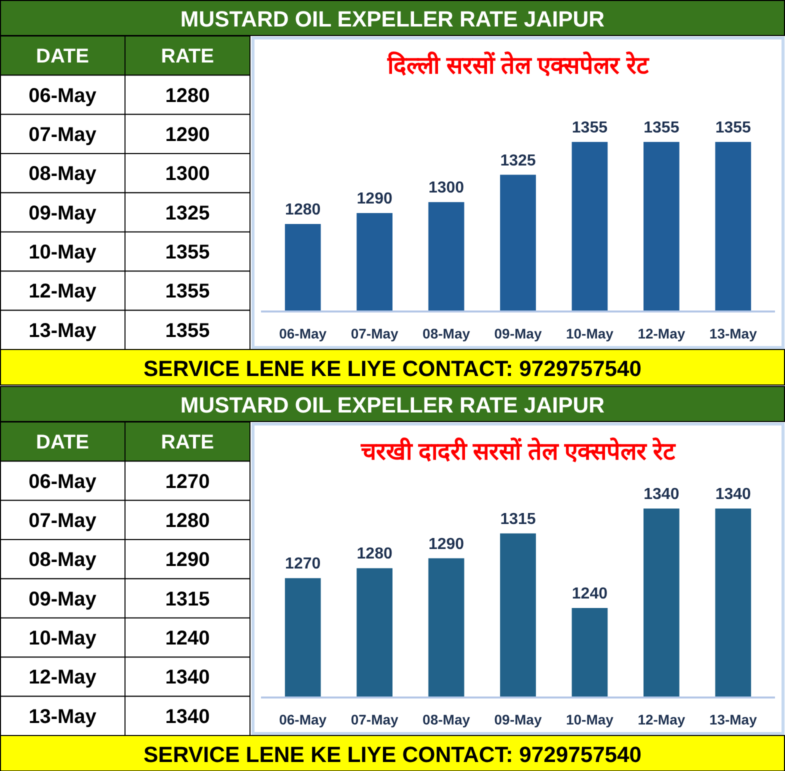 This screenshot has height=771, width=785. I want to click on text: चरखी दादरी सरसों तेल एक्सपेलर रेट, so click(518, 451).